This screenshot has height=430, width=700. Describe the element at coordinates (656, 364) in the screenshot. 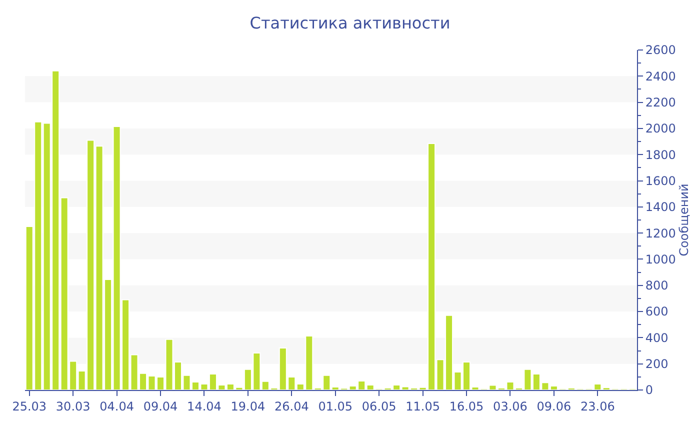

I see `y-tick-label: 200` at that location.